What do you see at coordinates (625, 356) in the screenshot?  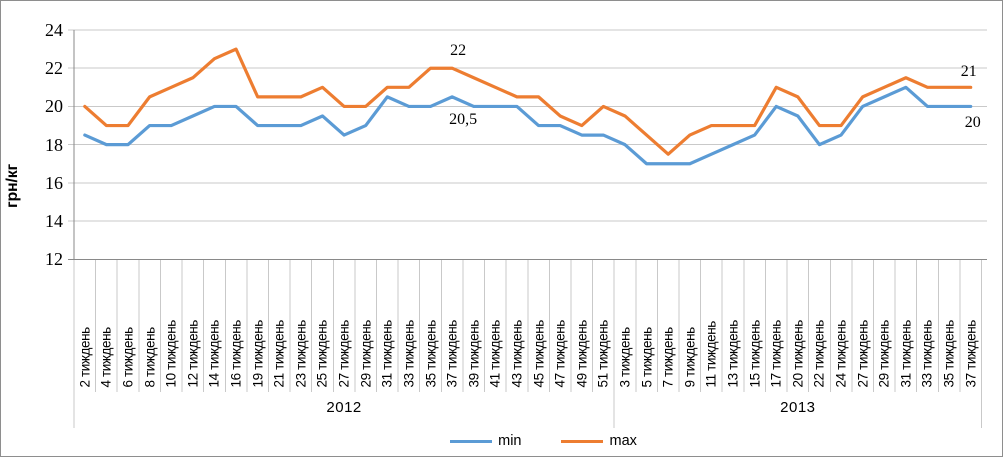 I see `week-label: 3 тиждень` at bounding box center [625, 356].